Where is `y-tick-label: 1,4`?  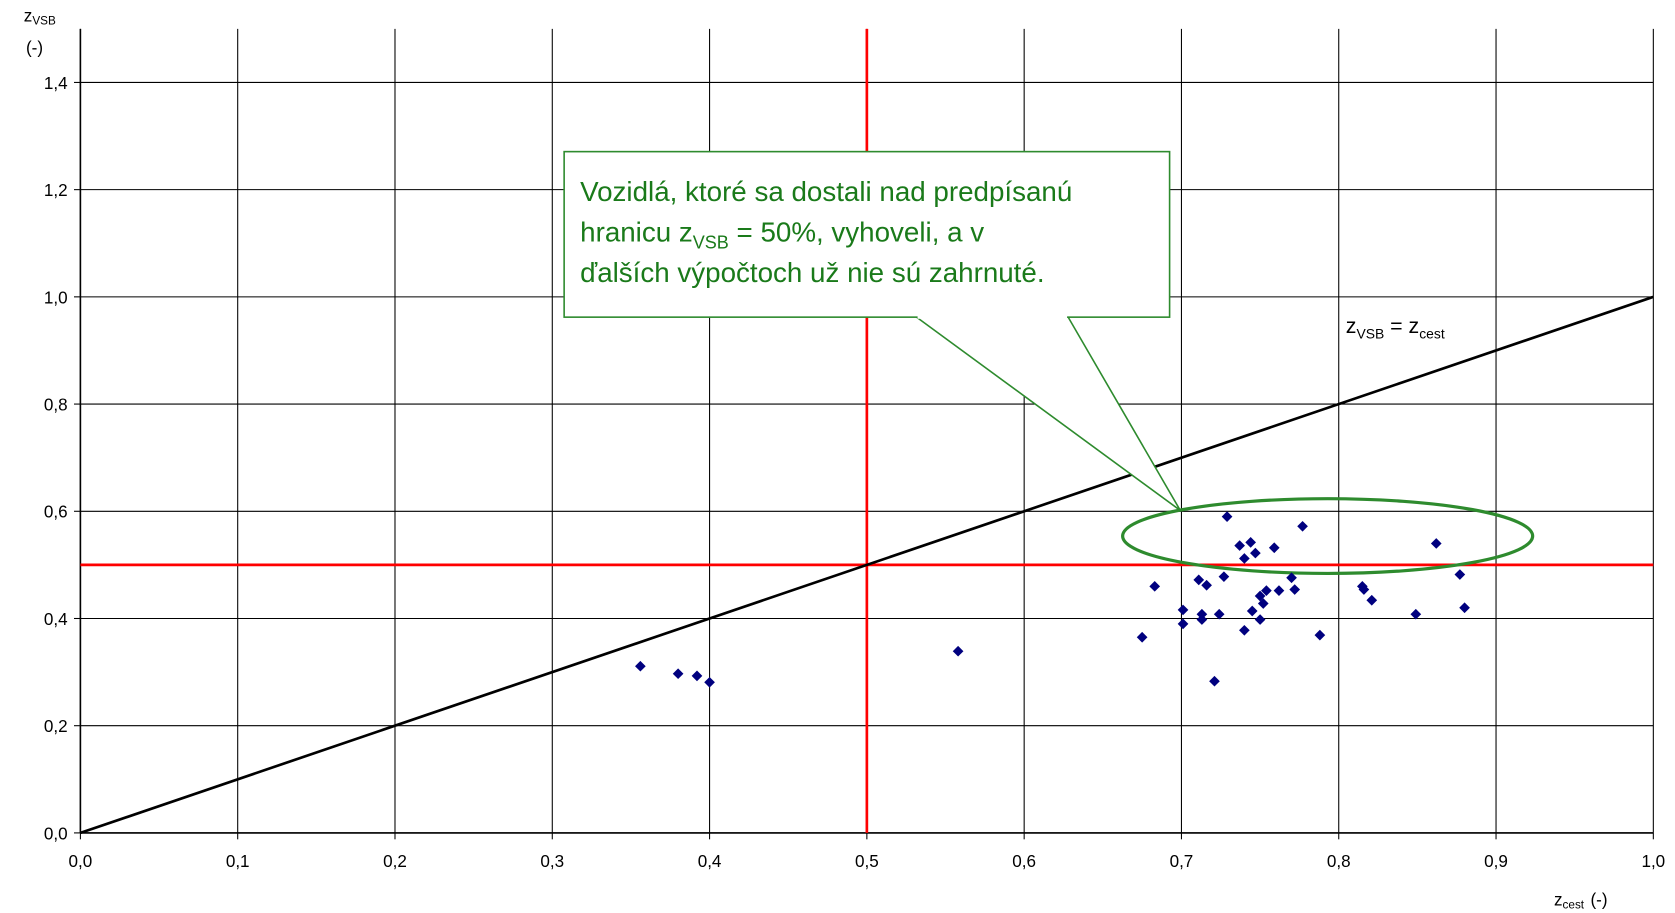 y-tick-label: 1,4 is located at coordinates (56, 83).